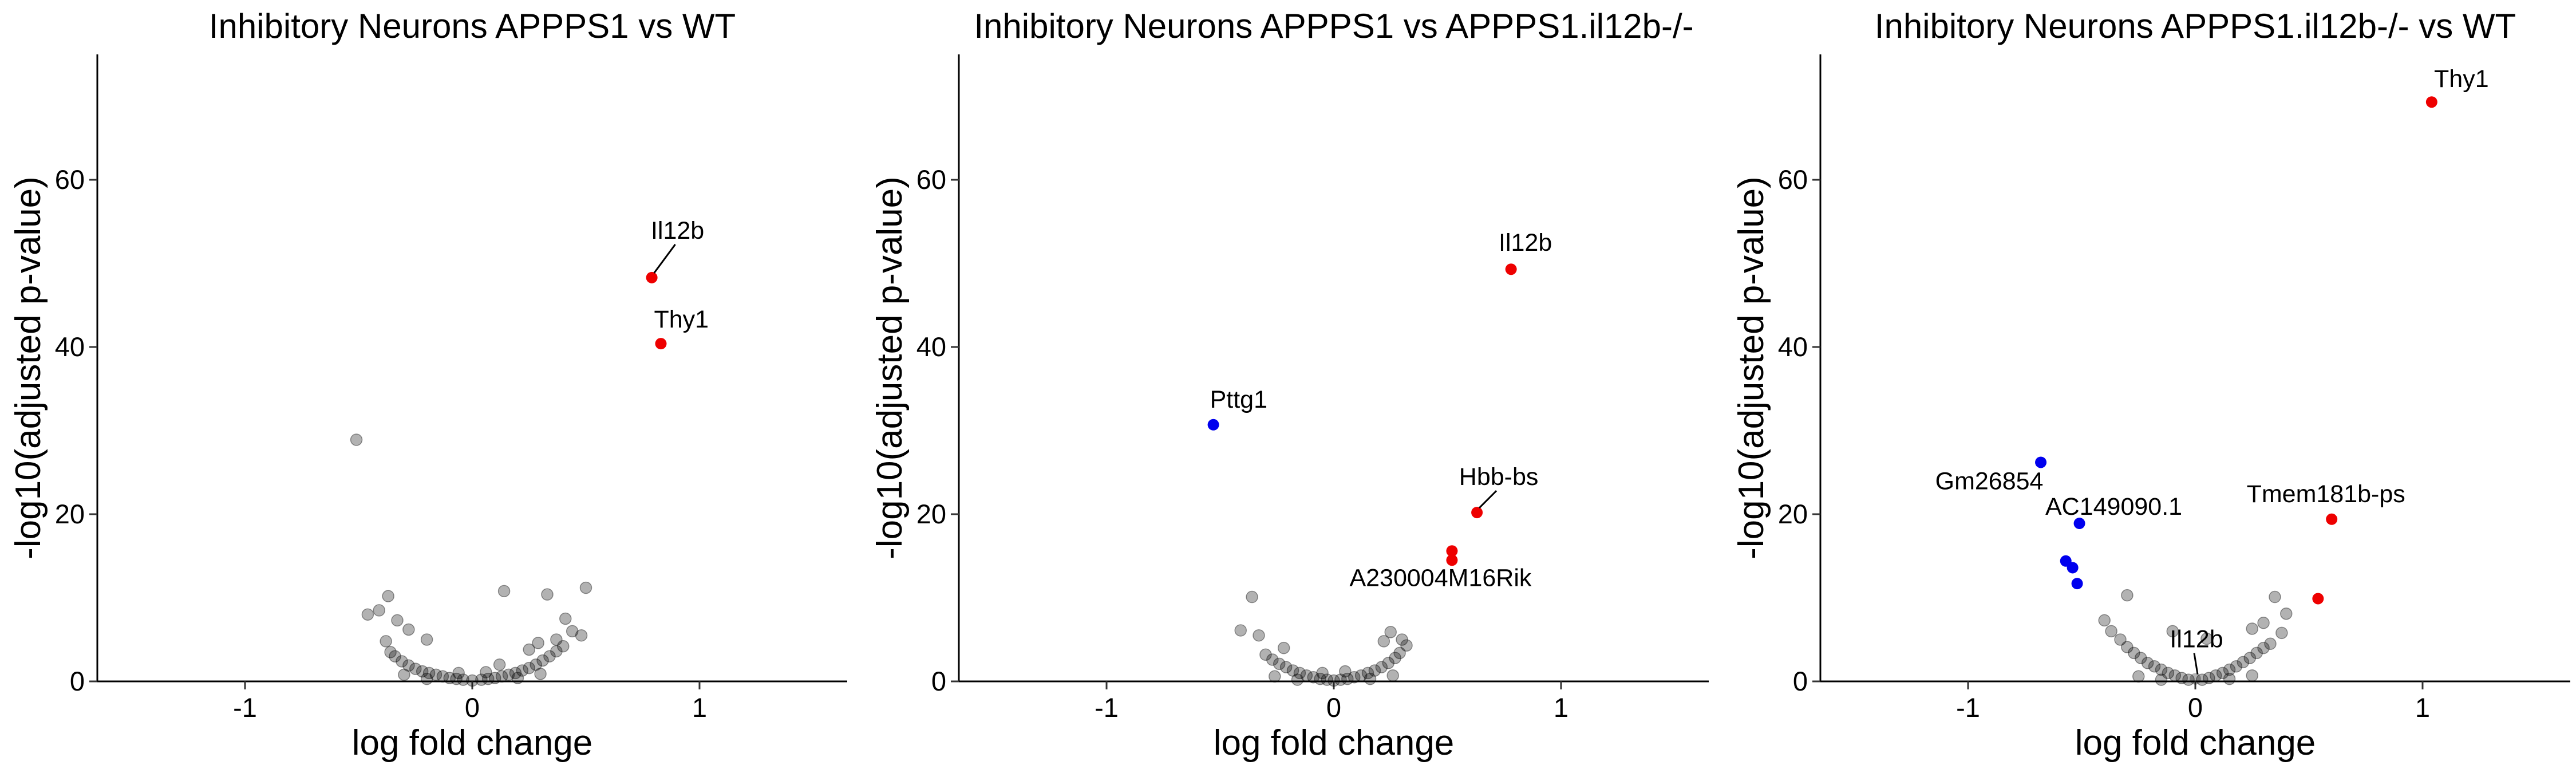 Image resolution: width=2576 pixels, height=773 pixels. What do you see at coordinates (1511, 269) in the screenshot?
I see `gene-point-il12b` at bounding box center [1511, 269].